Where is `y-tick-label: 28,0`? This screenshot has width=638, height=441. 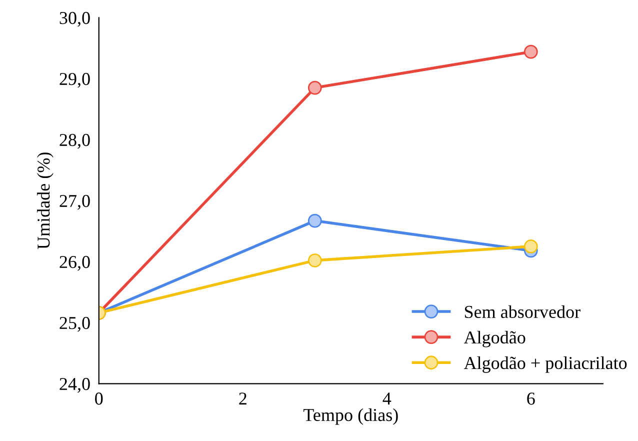
y-tick-label: 28,0 is located at coordinates (75, 141).